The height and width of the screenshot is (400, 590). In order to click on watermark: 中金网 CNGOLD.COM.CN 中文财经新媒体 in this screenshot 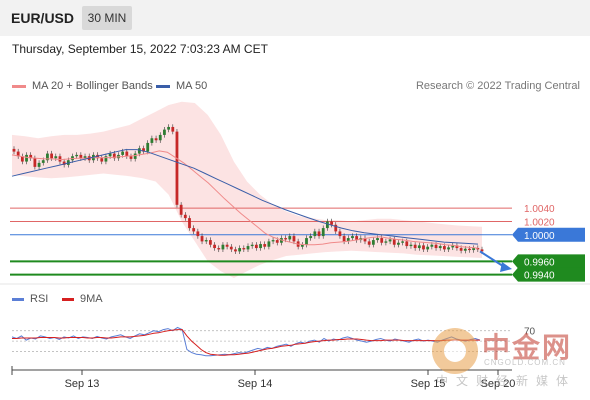, I will do `click(511, 357)`.